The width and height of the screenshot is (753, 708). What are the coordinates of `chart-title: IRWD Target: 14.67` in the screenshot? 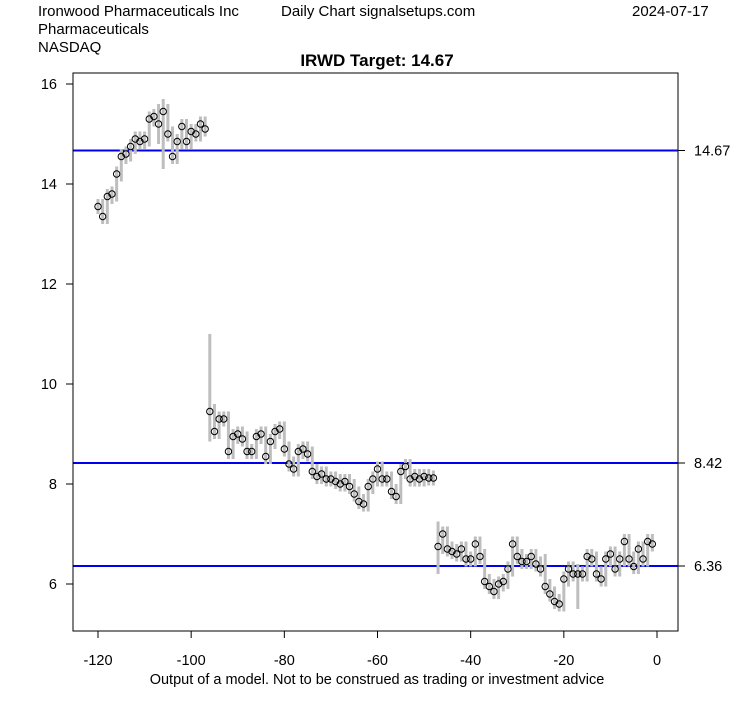 It's located at (376, 60).